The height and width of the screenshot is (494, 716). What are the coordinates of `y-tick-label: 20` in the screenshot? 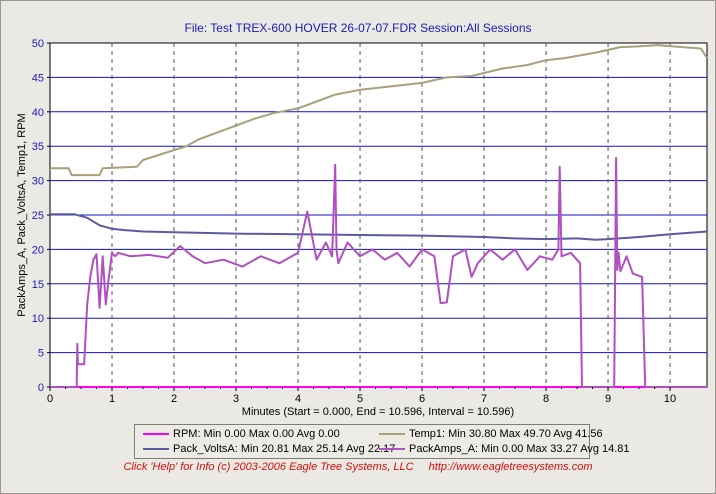 It's located at (38, 250).